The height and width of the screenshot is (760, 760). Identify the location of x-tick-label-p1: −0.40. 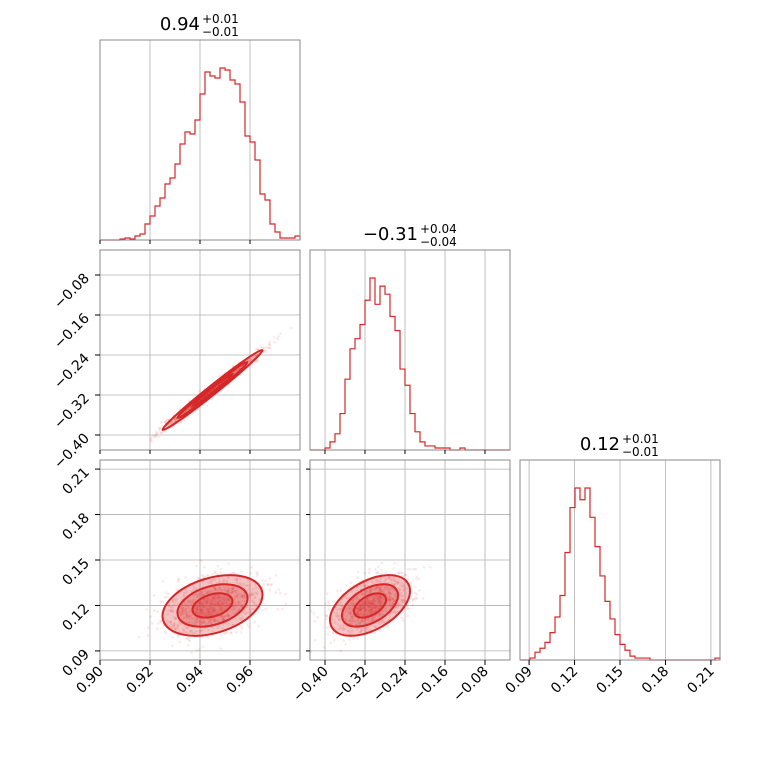
(311, 685).